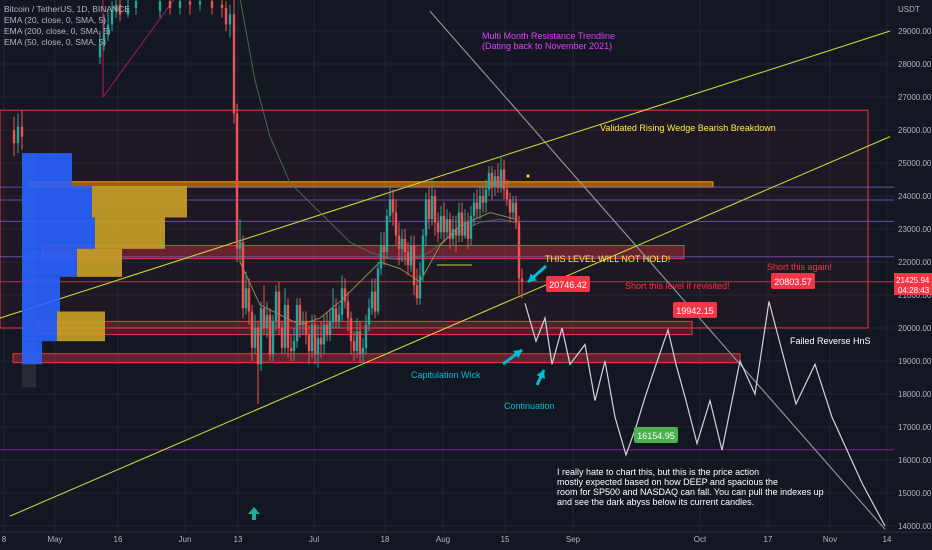  What do you see at coordinates (913, 280) in the screenshot?
I see `current-price-label: 21425.94` at bounding box center [913, 280].